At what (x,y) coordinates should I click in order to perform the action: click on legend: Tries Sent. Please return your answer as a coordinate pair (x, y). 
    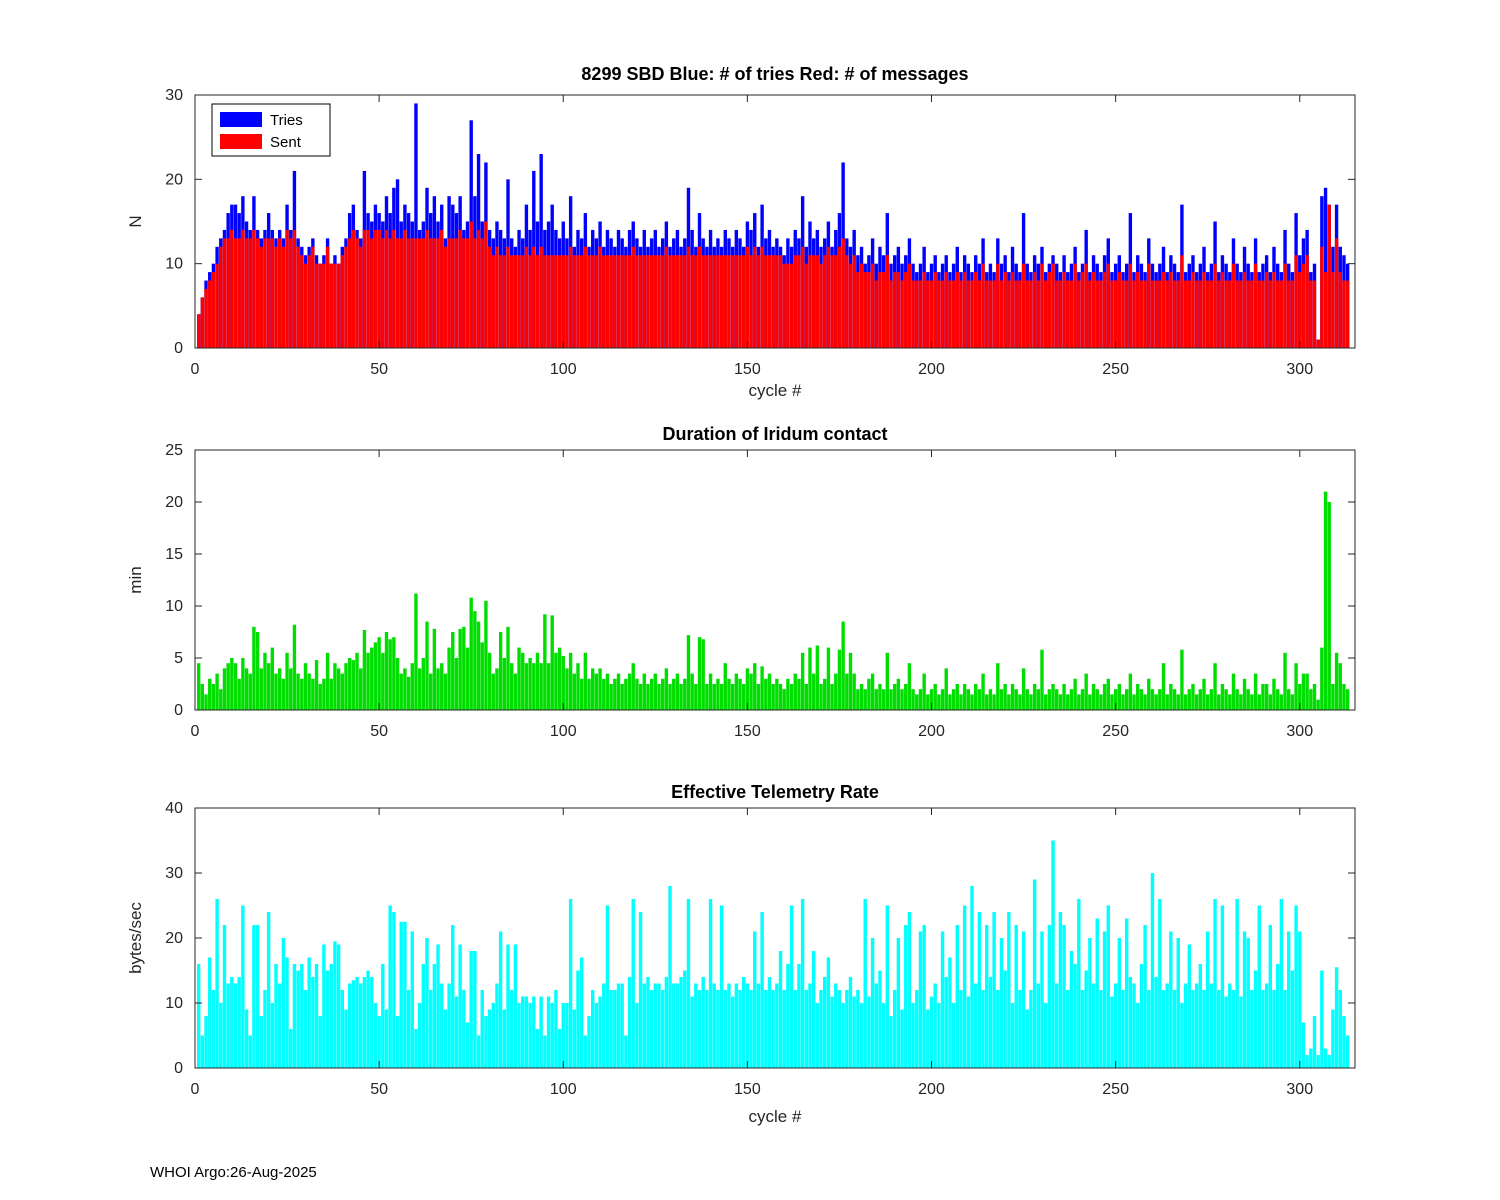
    Looking at the image, I should click on (271, 130).